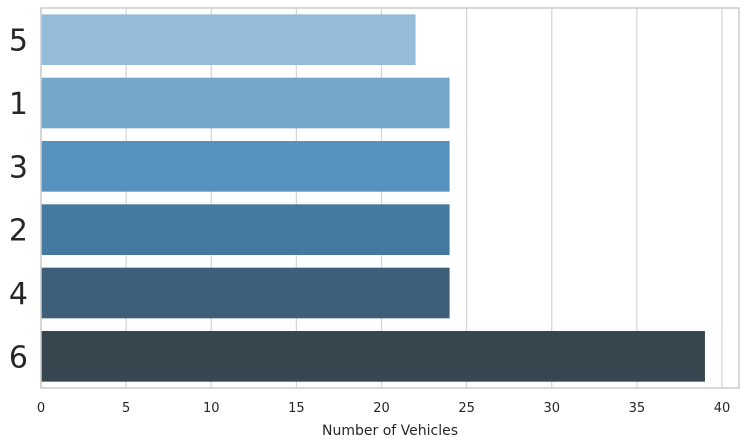  Describe the element at coordinates (18, 231) in the screenshot. I see `y-tick-label-2: 2` at that location.